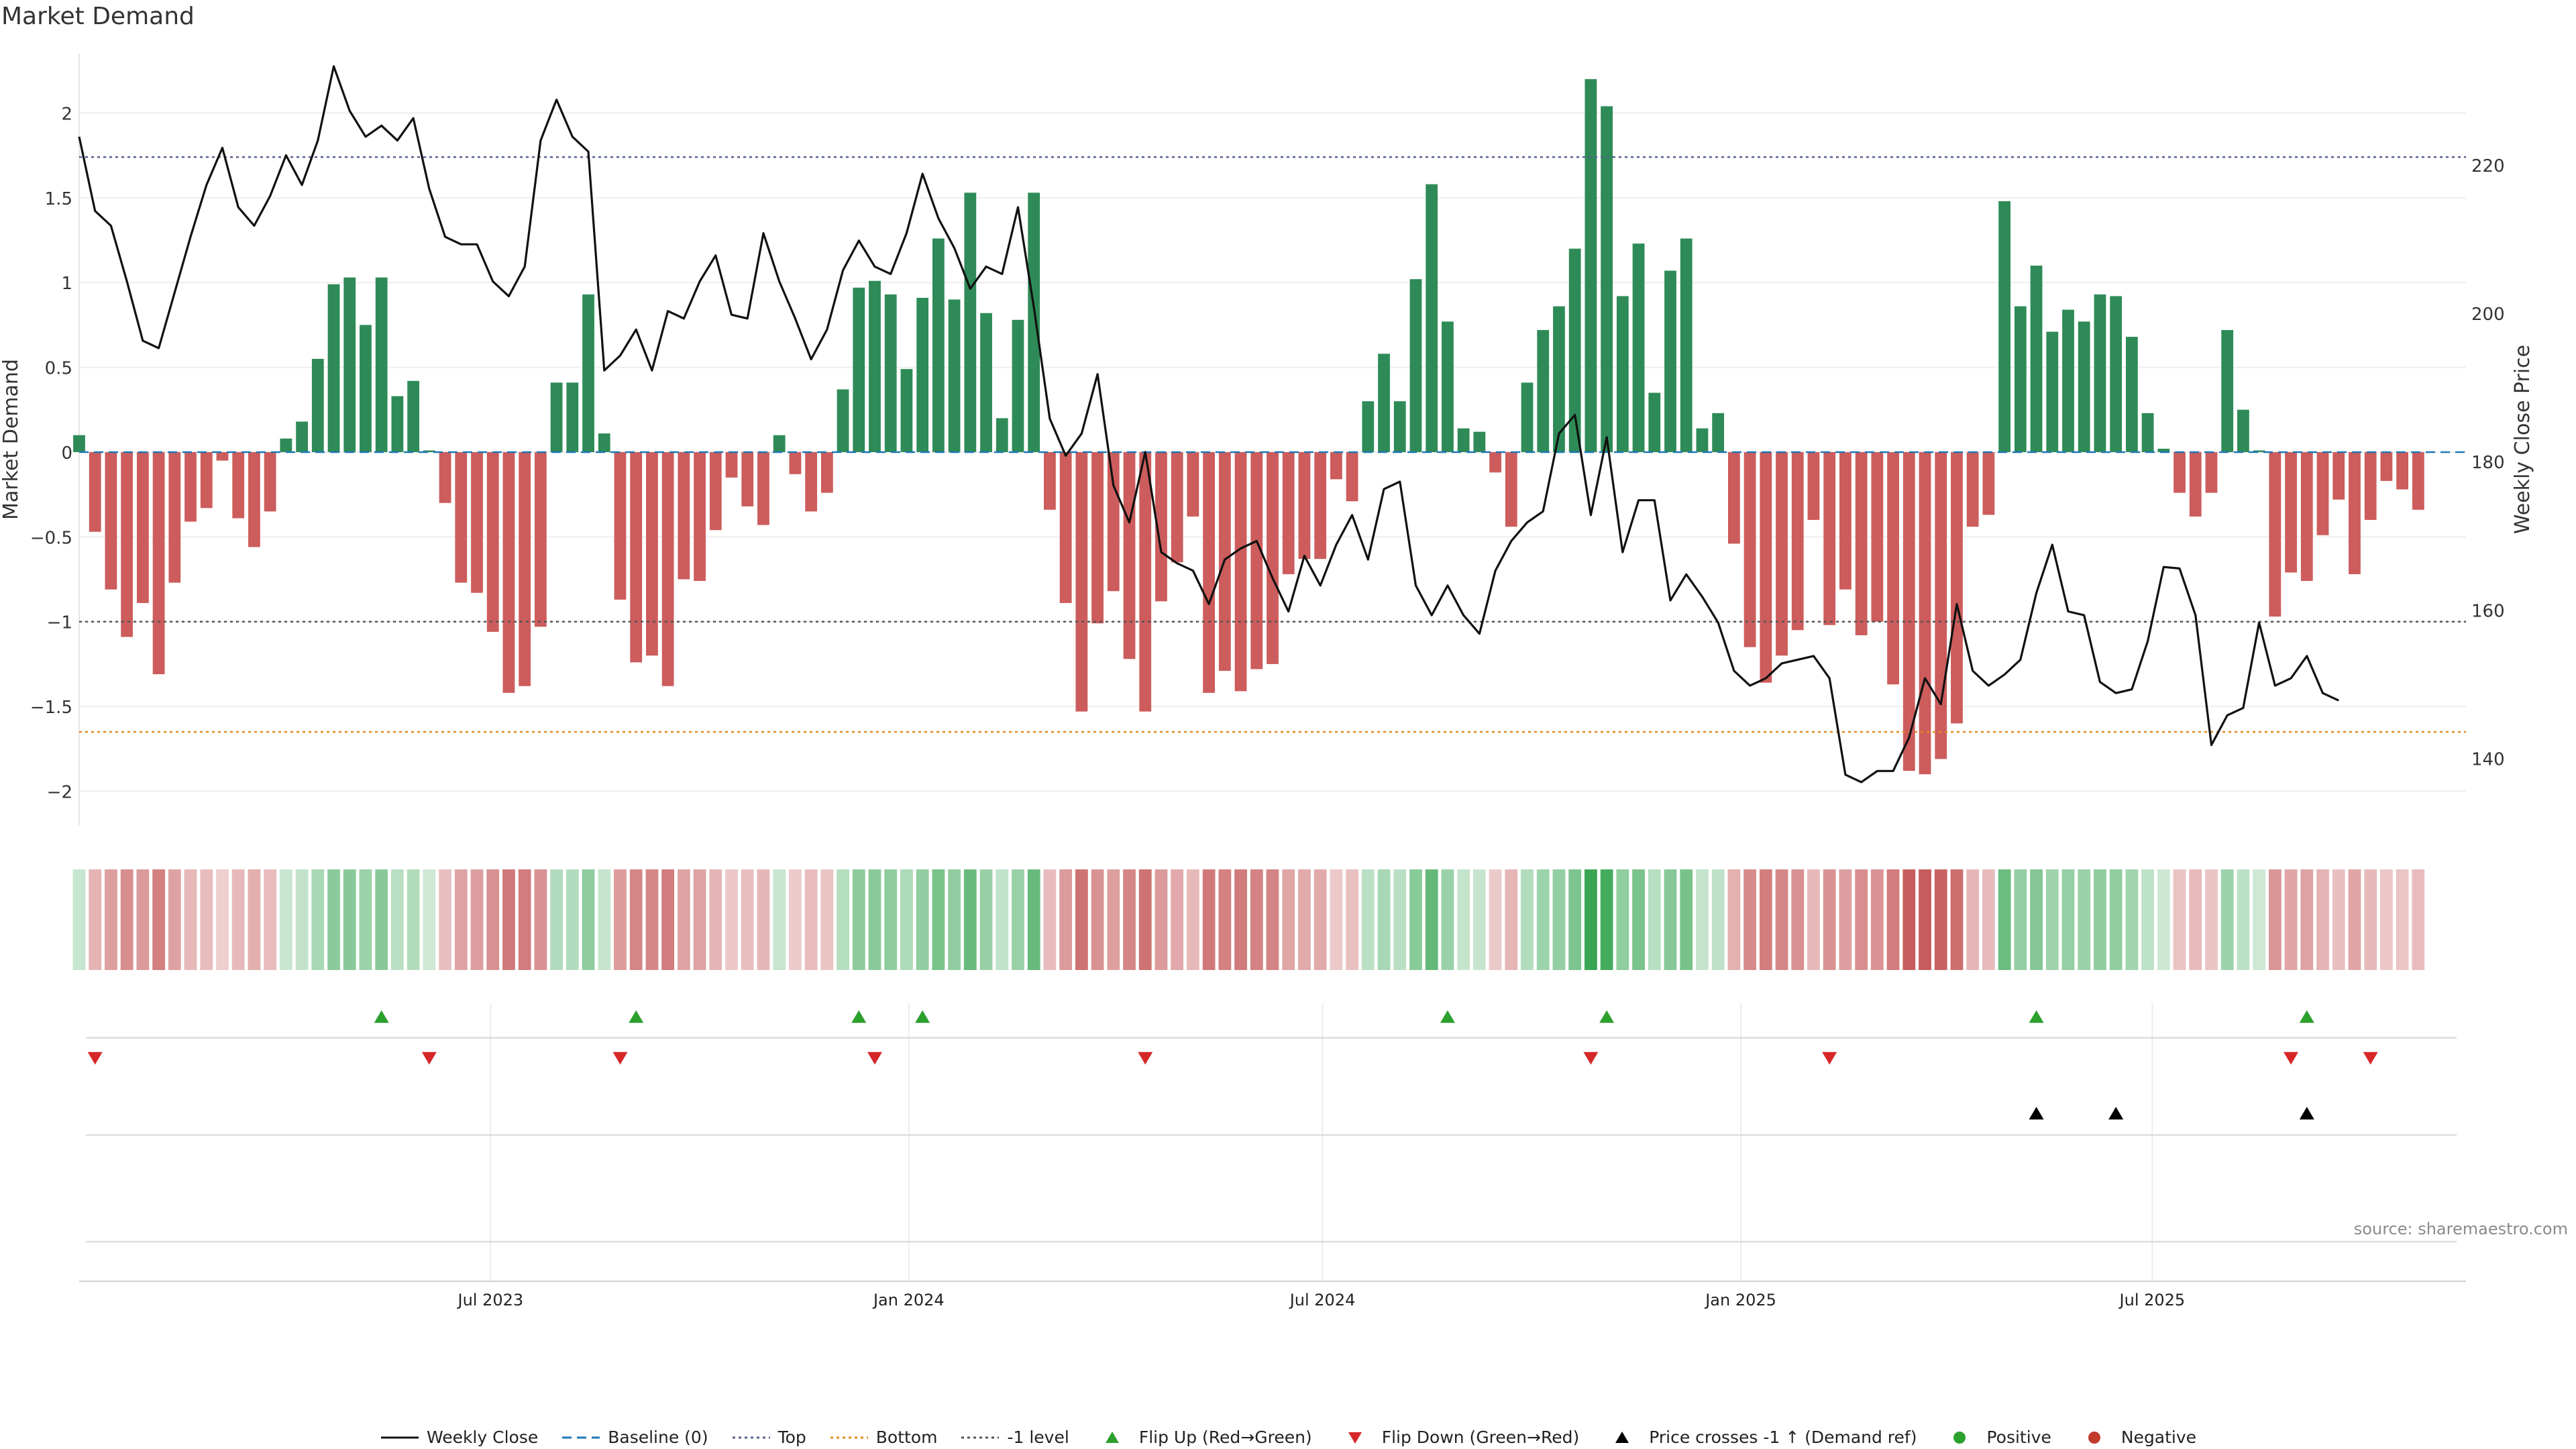  What do you see at coordinates (1225, 1437) in the screenshot?
I see `legend-label: Flip Up (Red→Green)` at bounding box center [1225, 1437].